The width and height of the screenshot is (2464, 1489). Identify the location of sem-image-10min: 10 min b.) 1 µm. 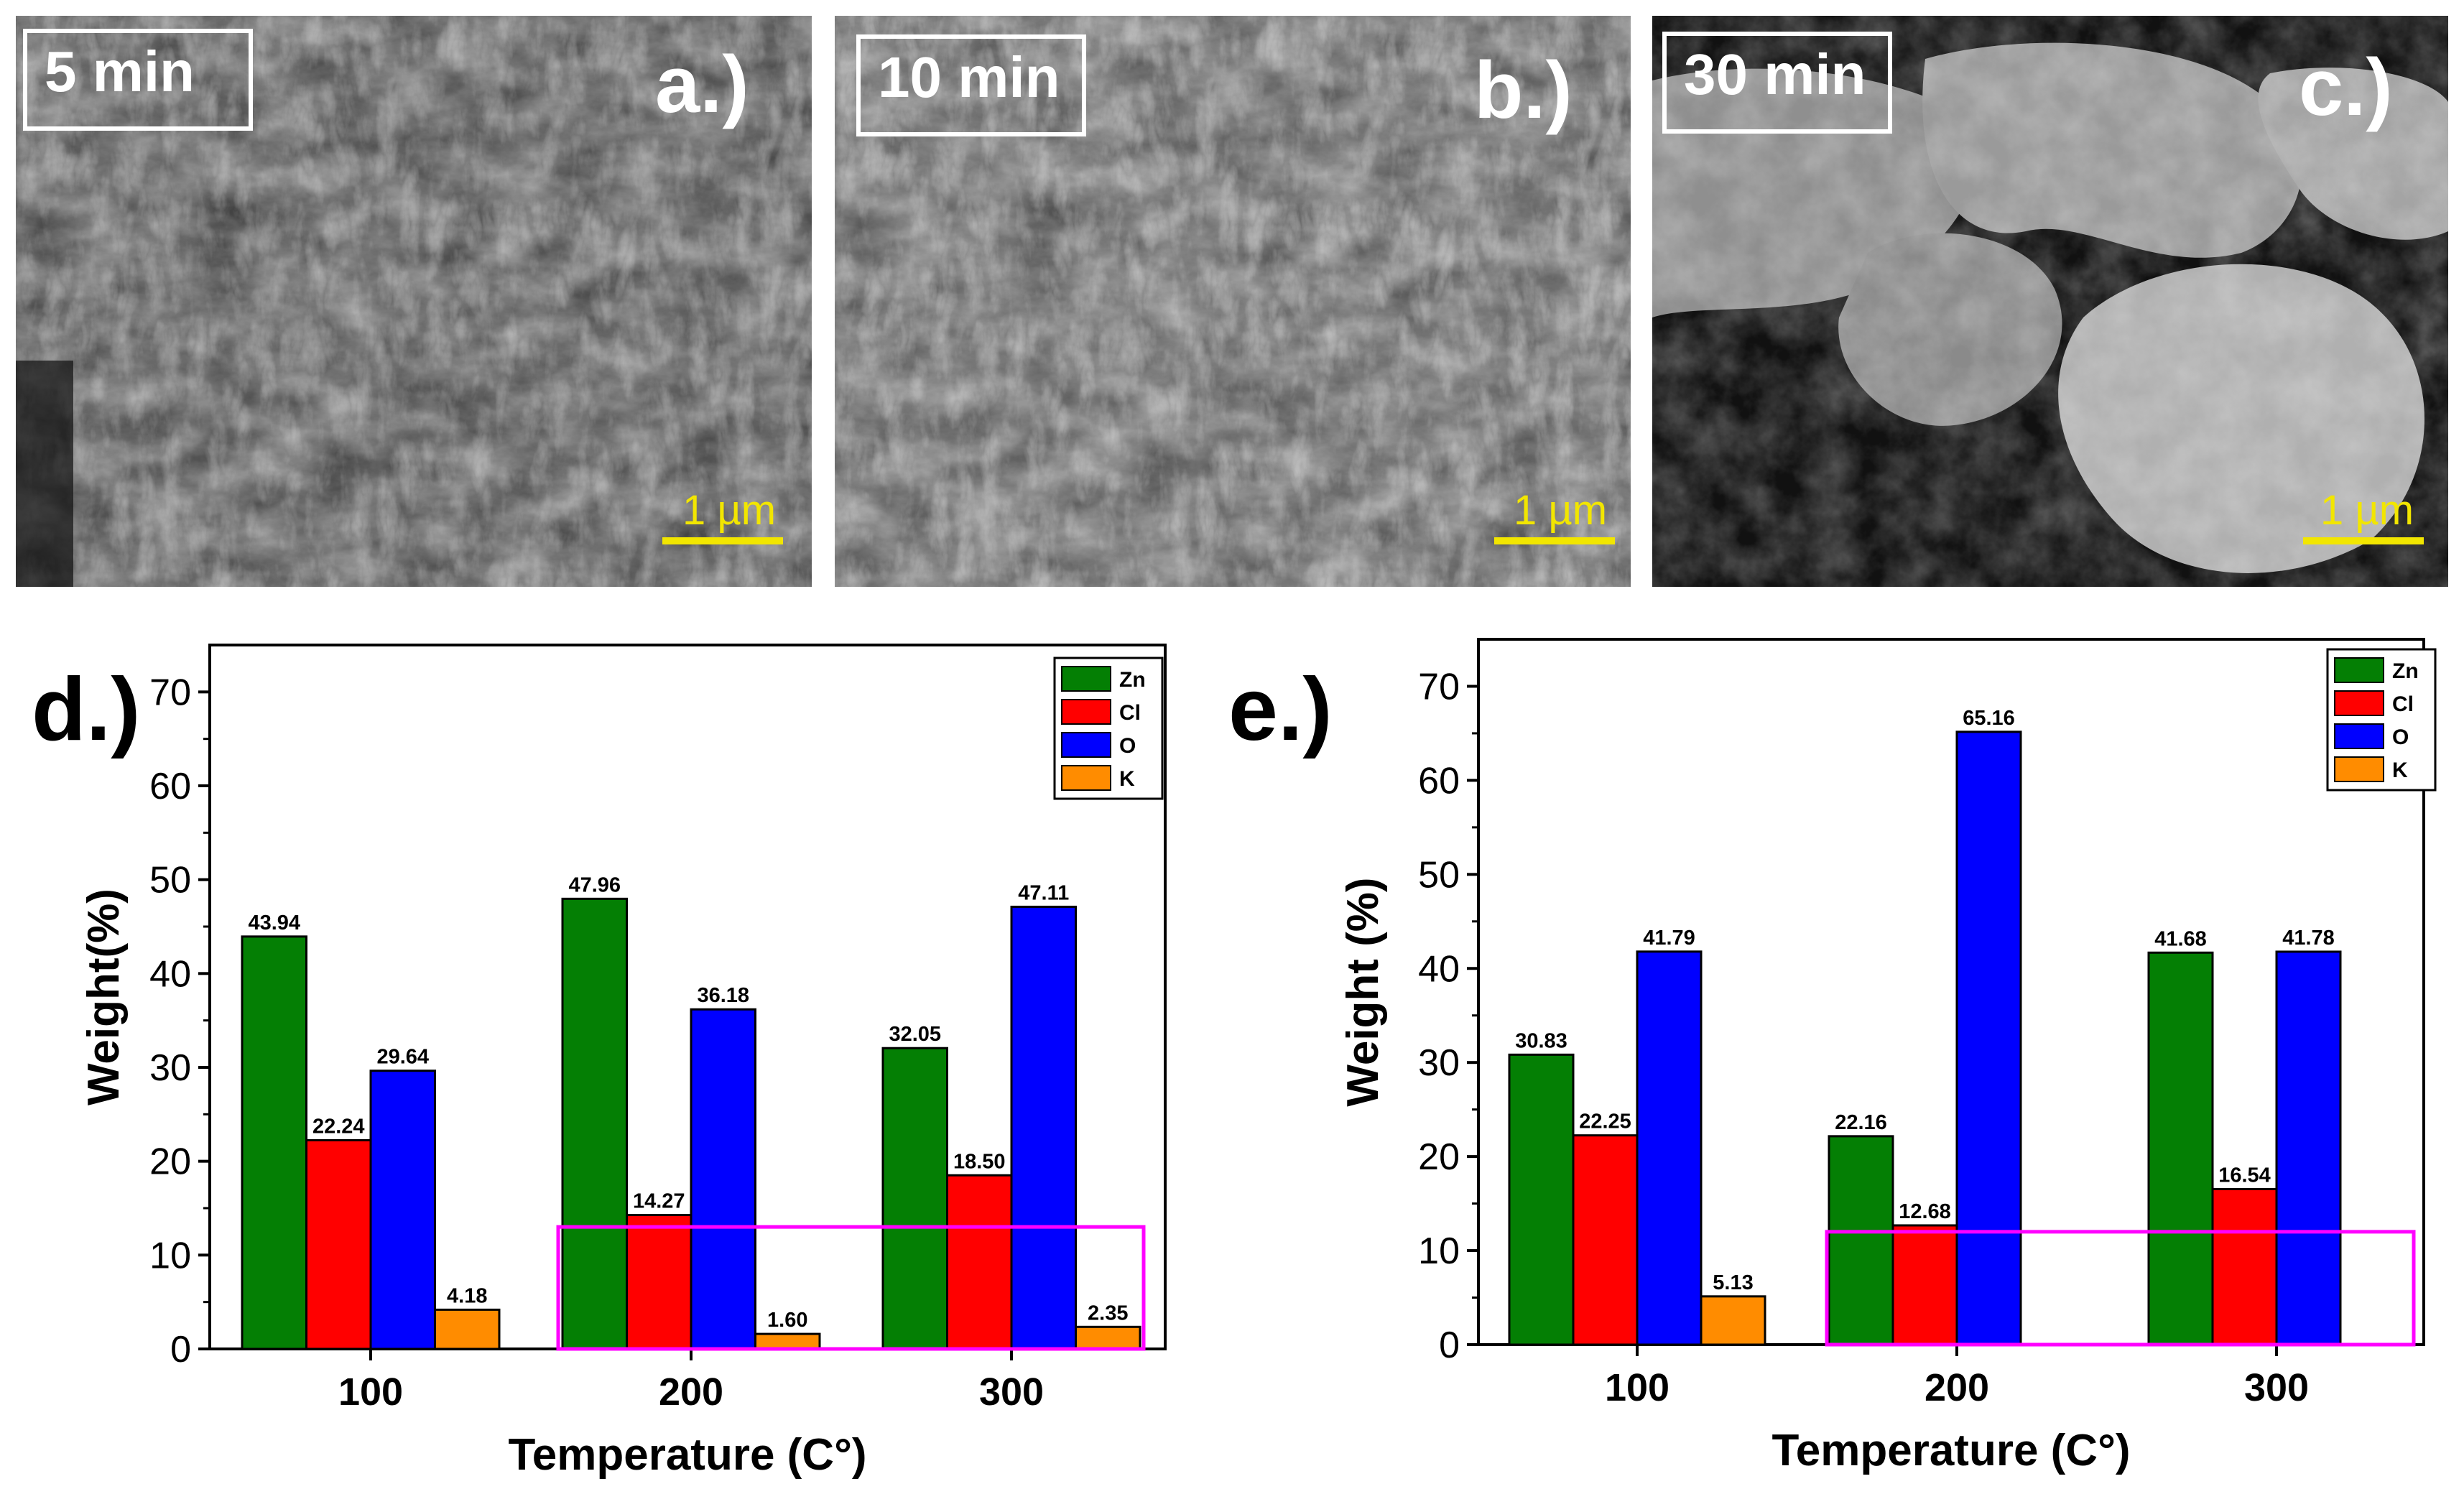
(1233, 301).